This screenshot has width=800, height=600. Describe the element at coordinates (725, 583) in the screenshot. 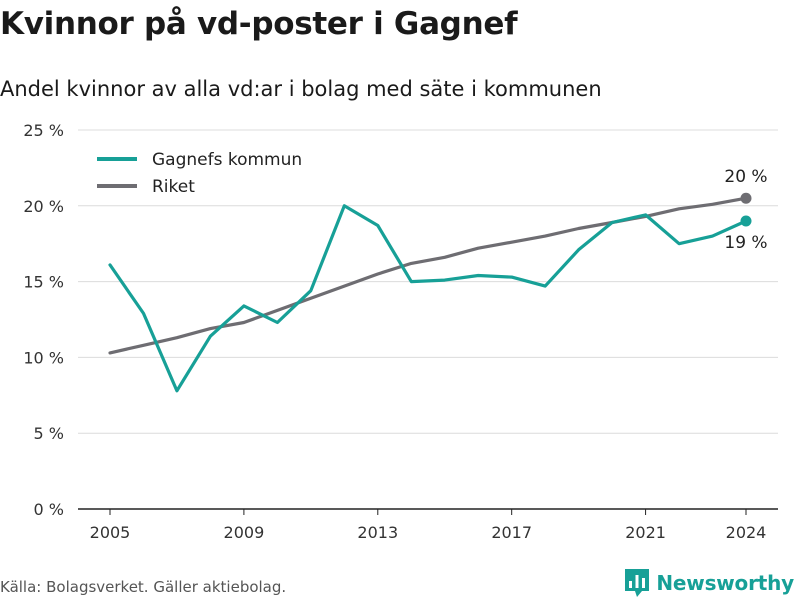

I see `brand-name: Newsworthy` at that location.